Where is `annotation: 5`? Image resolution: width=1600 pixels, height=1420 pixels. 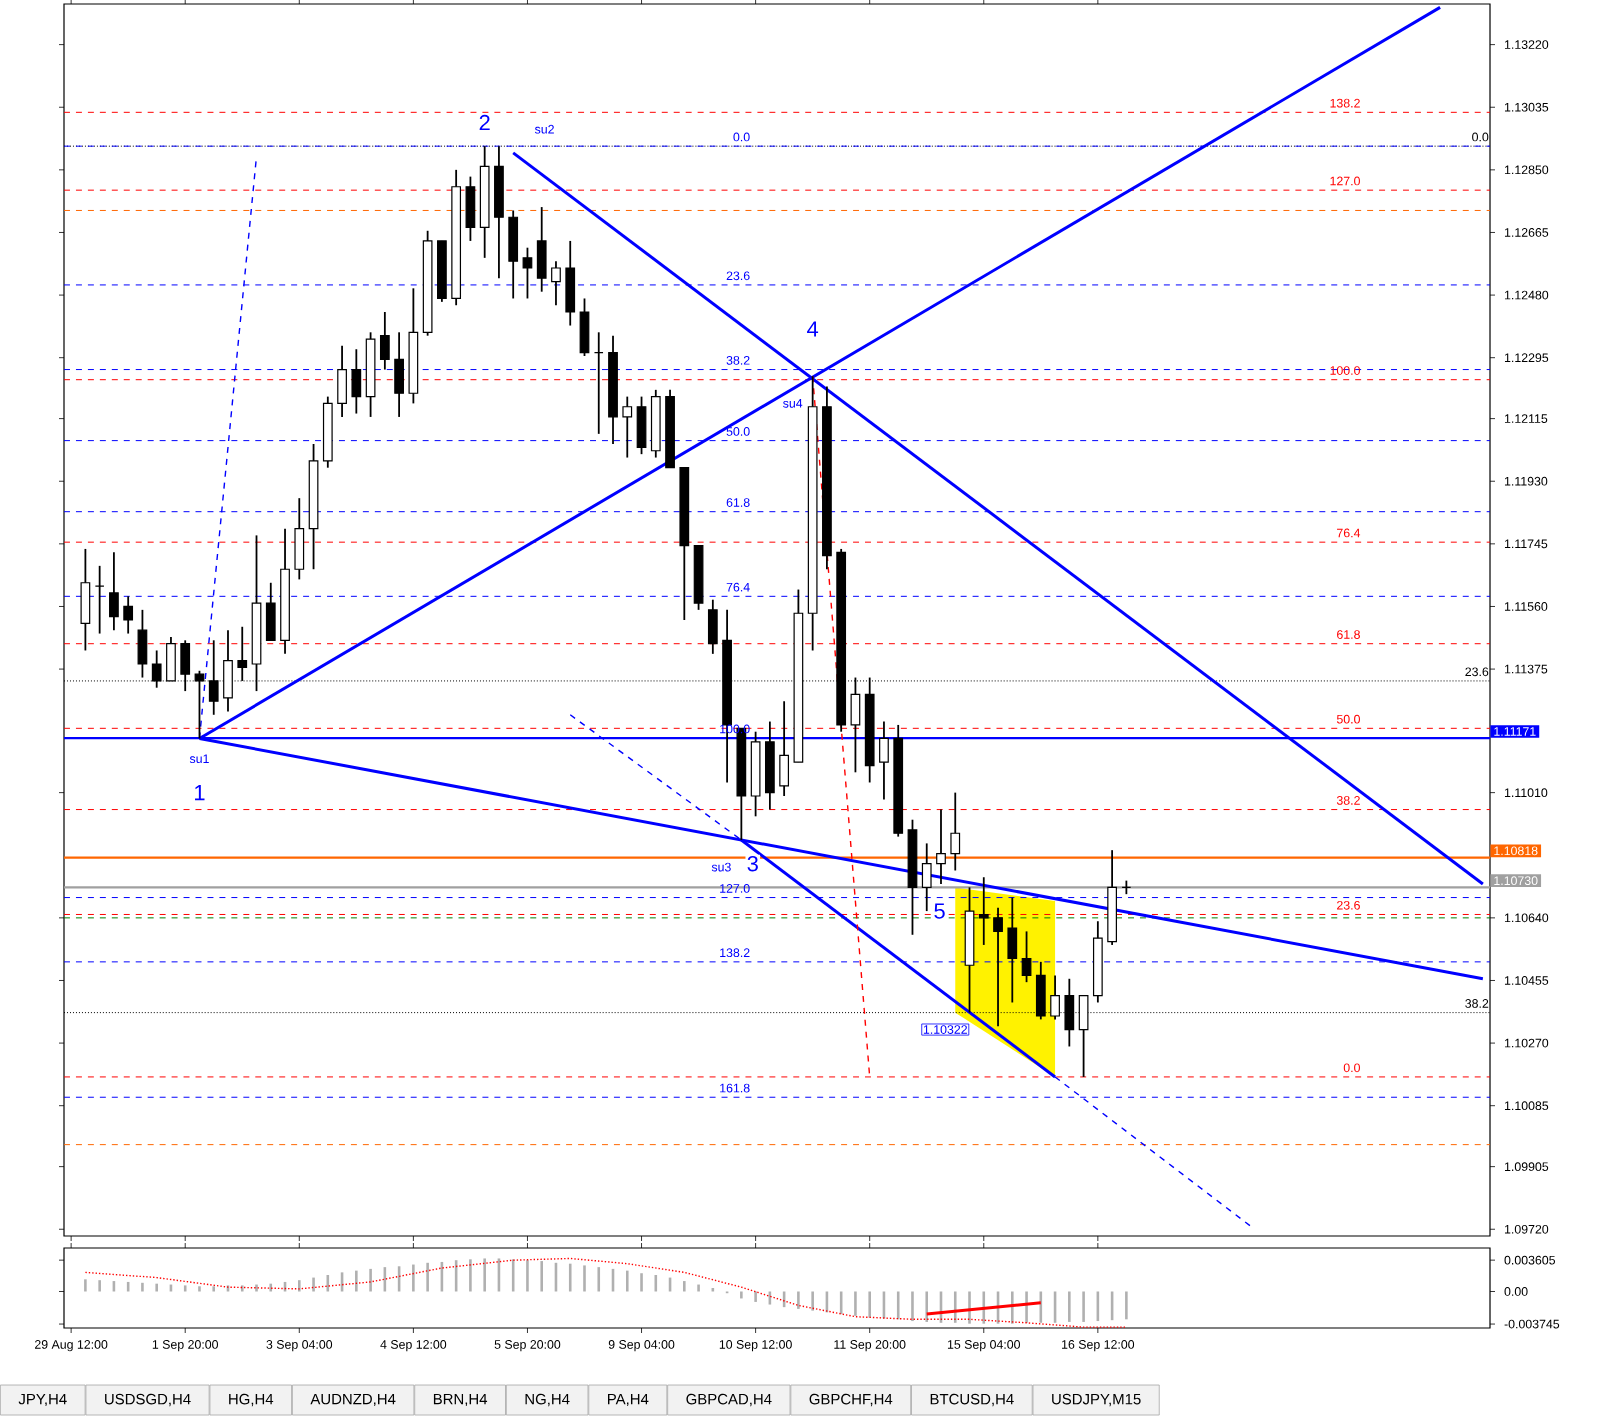 annotation: 5 is located at coordinates (939, 911).